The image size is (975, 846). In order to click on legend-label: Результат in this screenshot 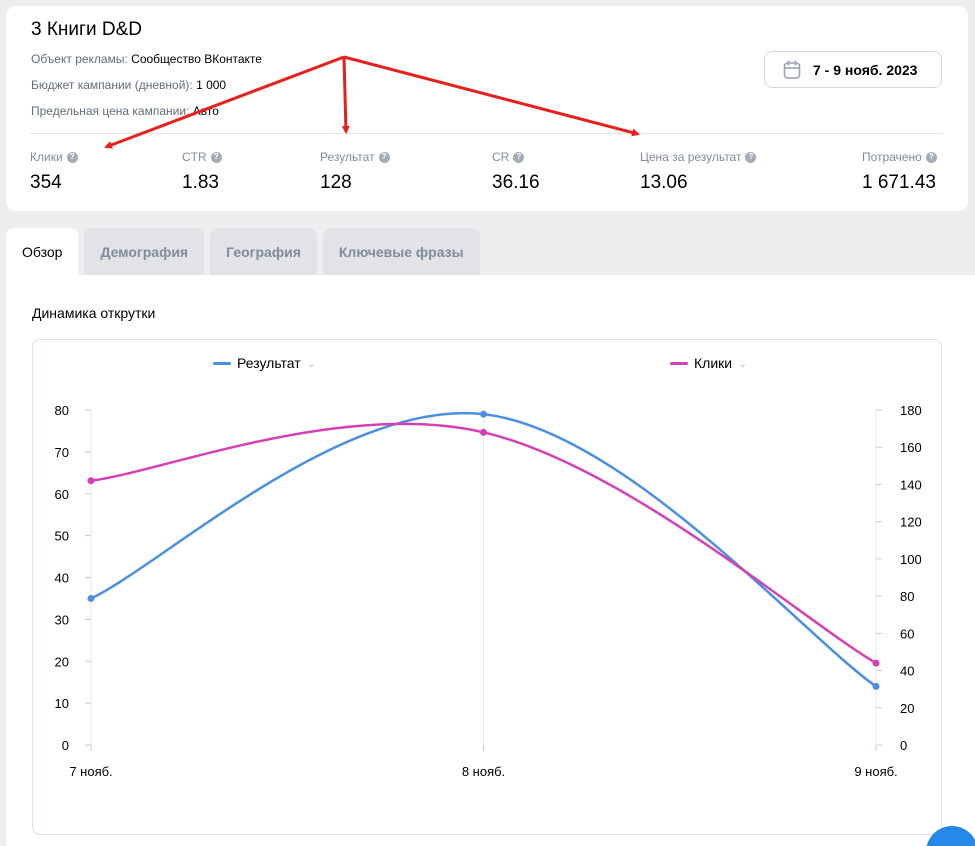, I will do `click(269, 363)`.